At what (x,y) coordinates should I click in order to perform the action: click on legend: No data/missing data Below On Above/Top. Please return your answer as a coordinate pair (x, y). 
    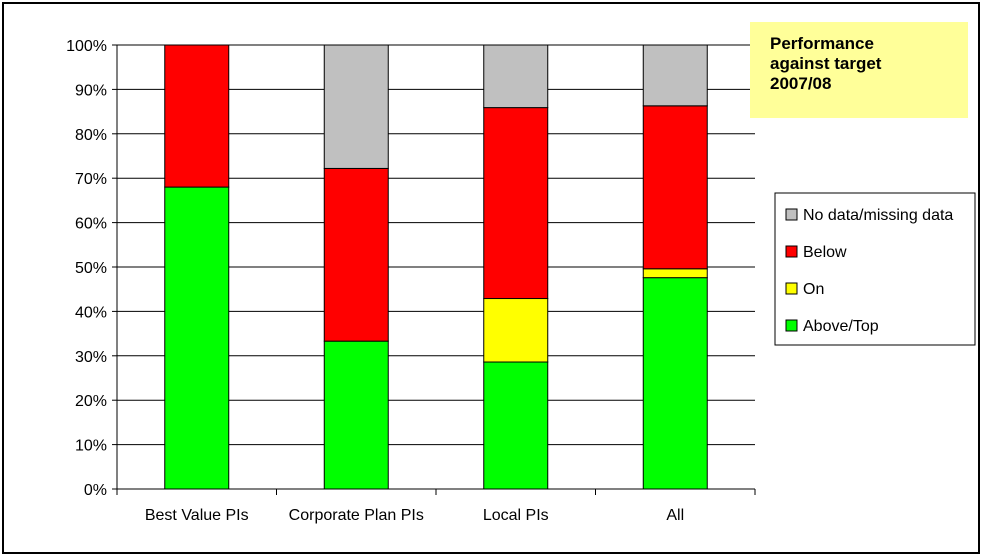
    Looking at the image, I should click on (875, 269).